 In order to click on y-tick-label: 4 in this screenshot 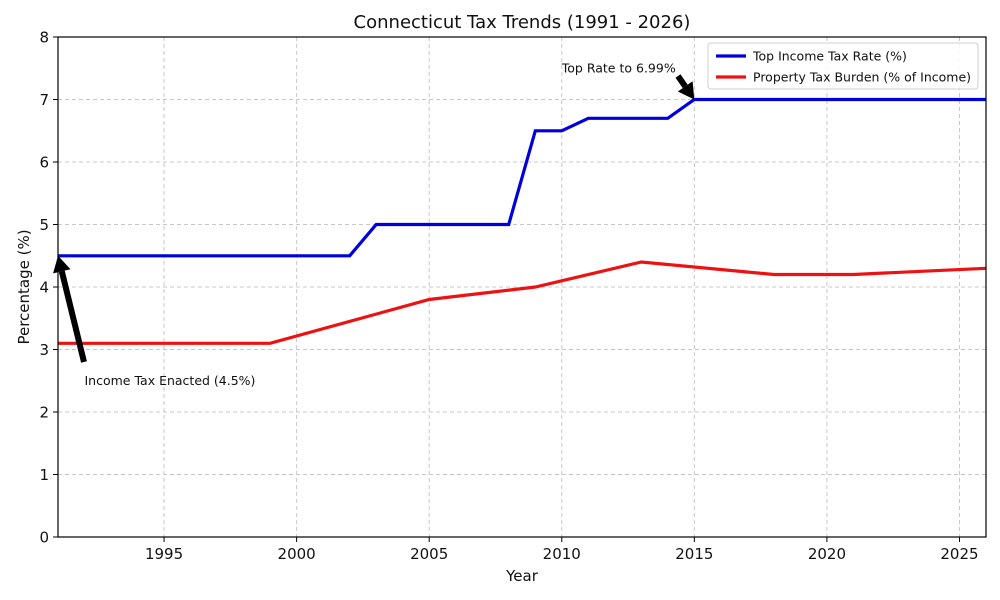, I will do `click(44, 288)`.